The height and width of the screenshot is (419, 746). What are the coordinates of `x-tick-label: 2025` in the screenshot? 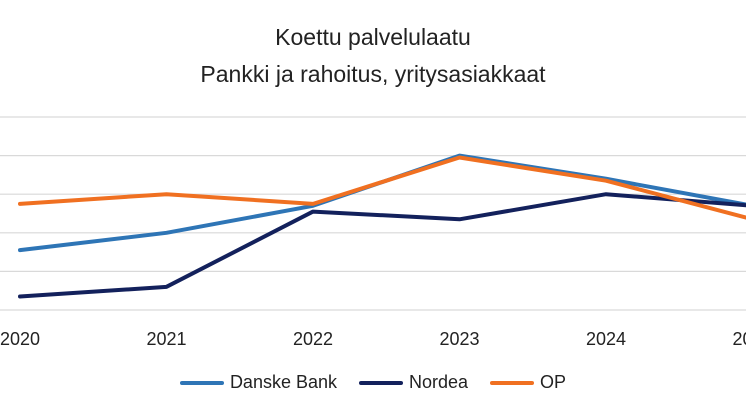 It's located at (739, 339).